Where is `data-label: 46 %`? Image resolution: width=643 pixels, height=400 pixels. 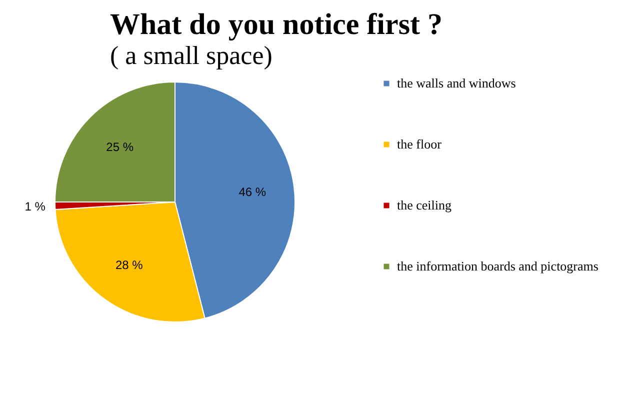
data-label: 46 % is located at coordinates (252, 192).